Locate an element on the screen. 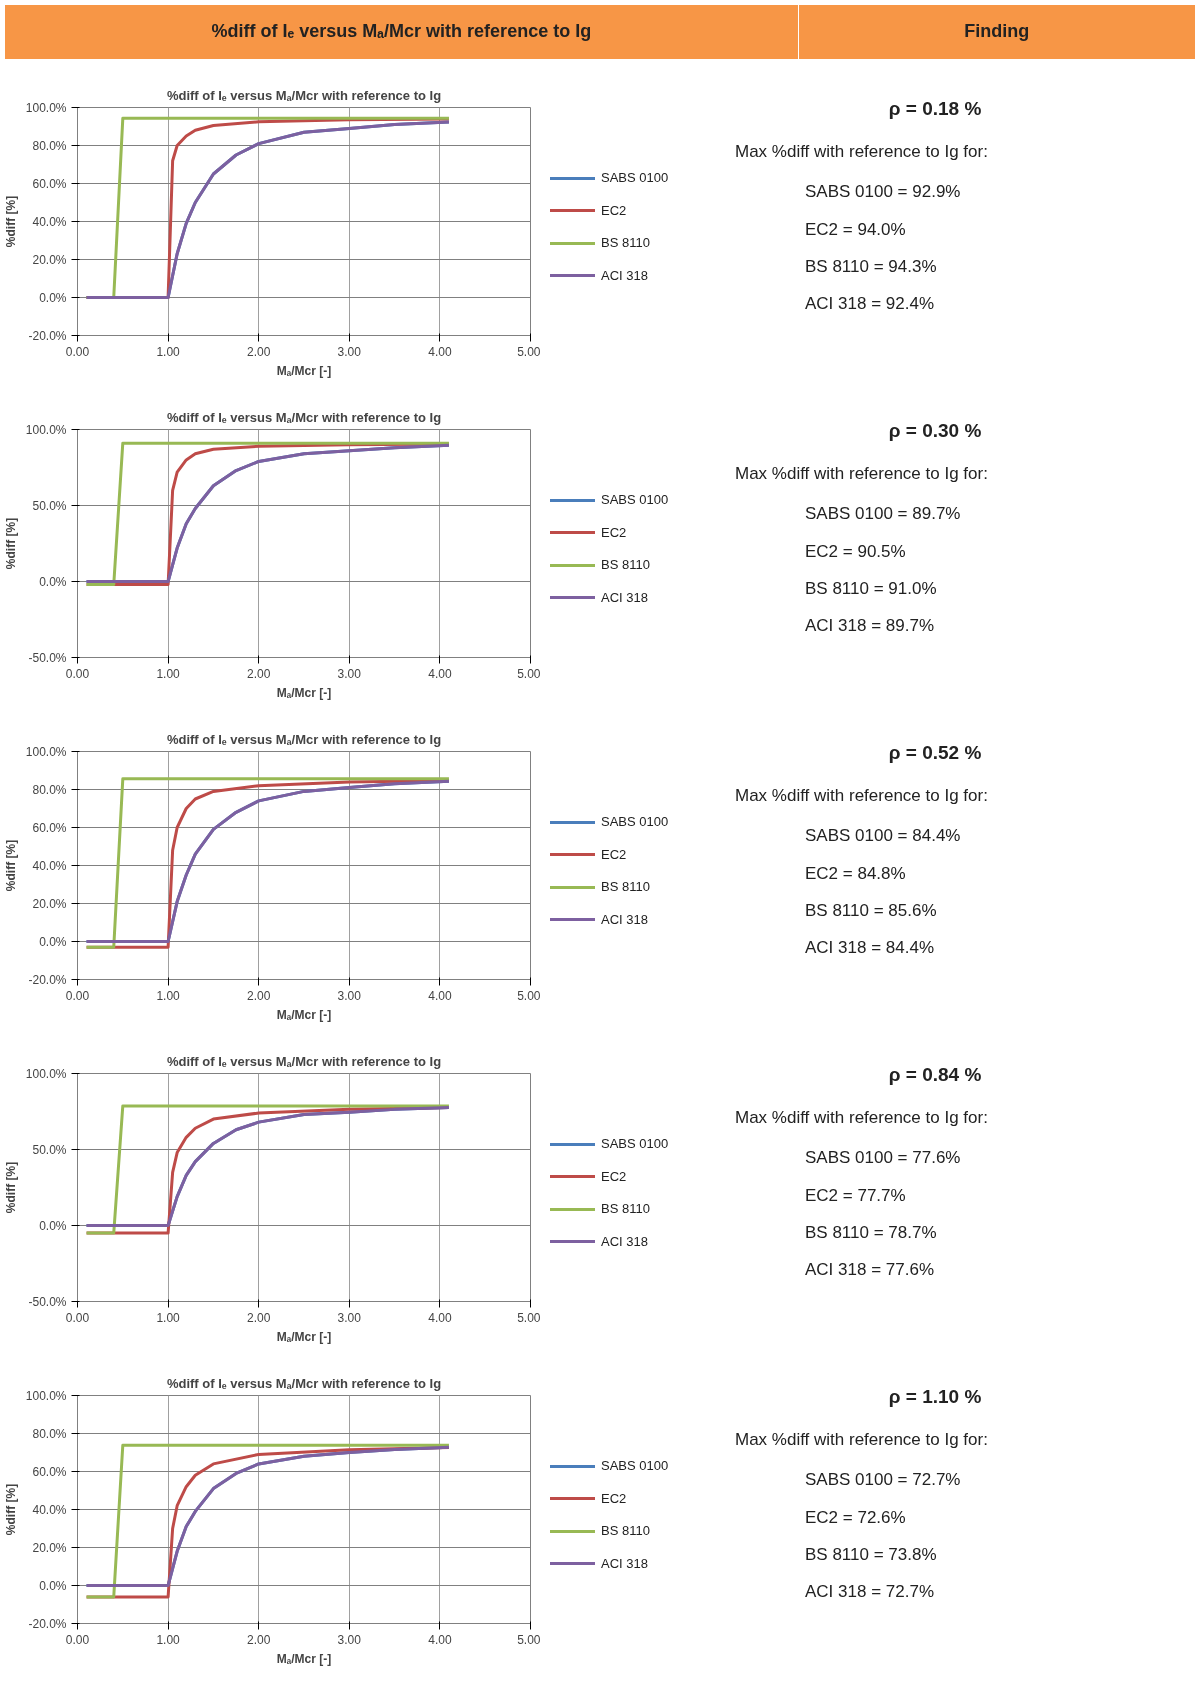  y-tick-label: -20.0% is located at coordinates (47, 335).